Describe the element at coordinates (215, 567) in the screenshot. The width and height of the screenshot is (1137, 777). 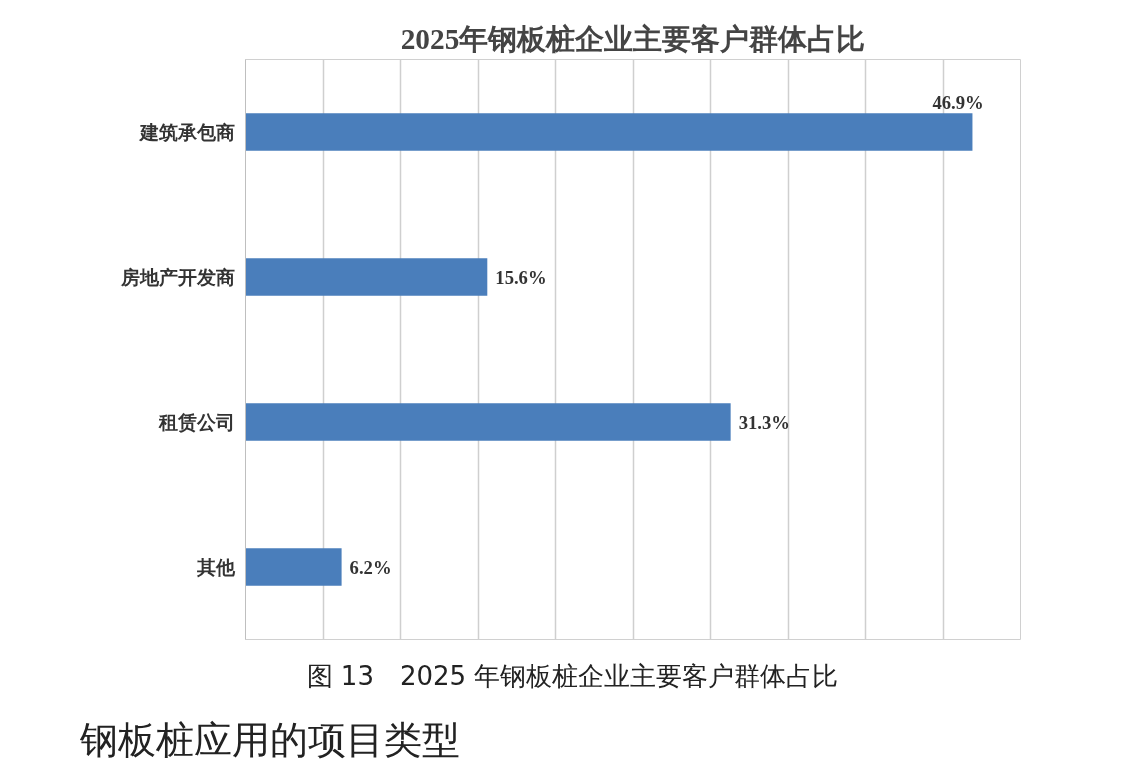
I see `y-tick-label: 其他` at that location.